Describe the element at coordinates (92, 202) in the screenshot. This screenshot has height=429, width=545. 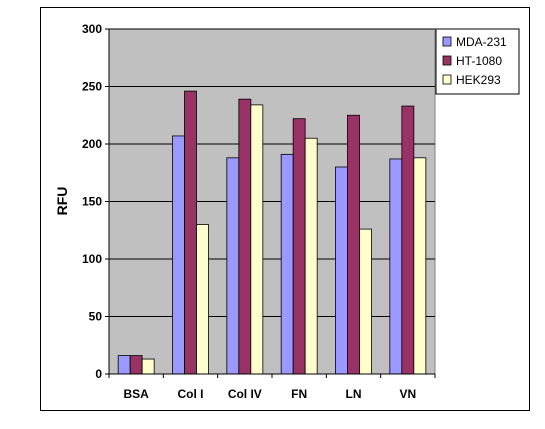
I see `y-tick-label: 150` at that location.